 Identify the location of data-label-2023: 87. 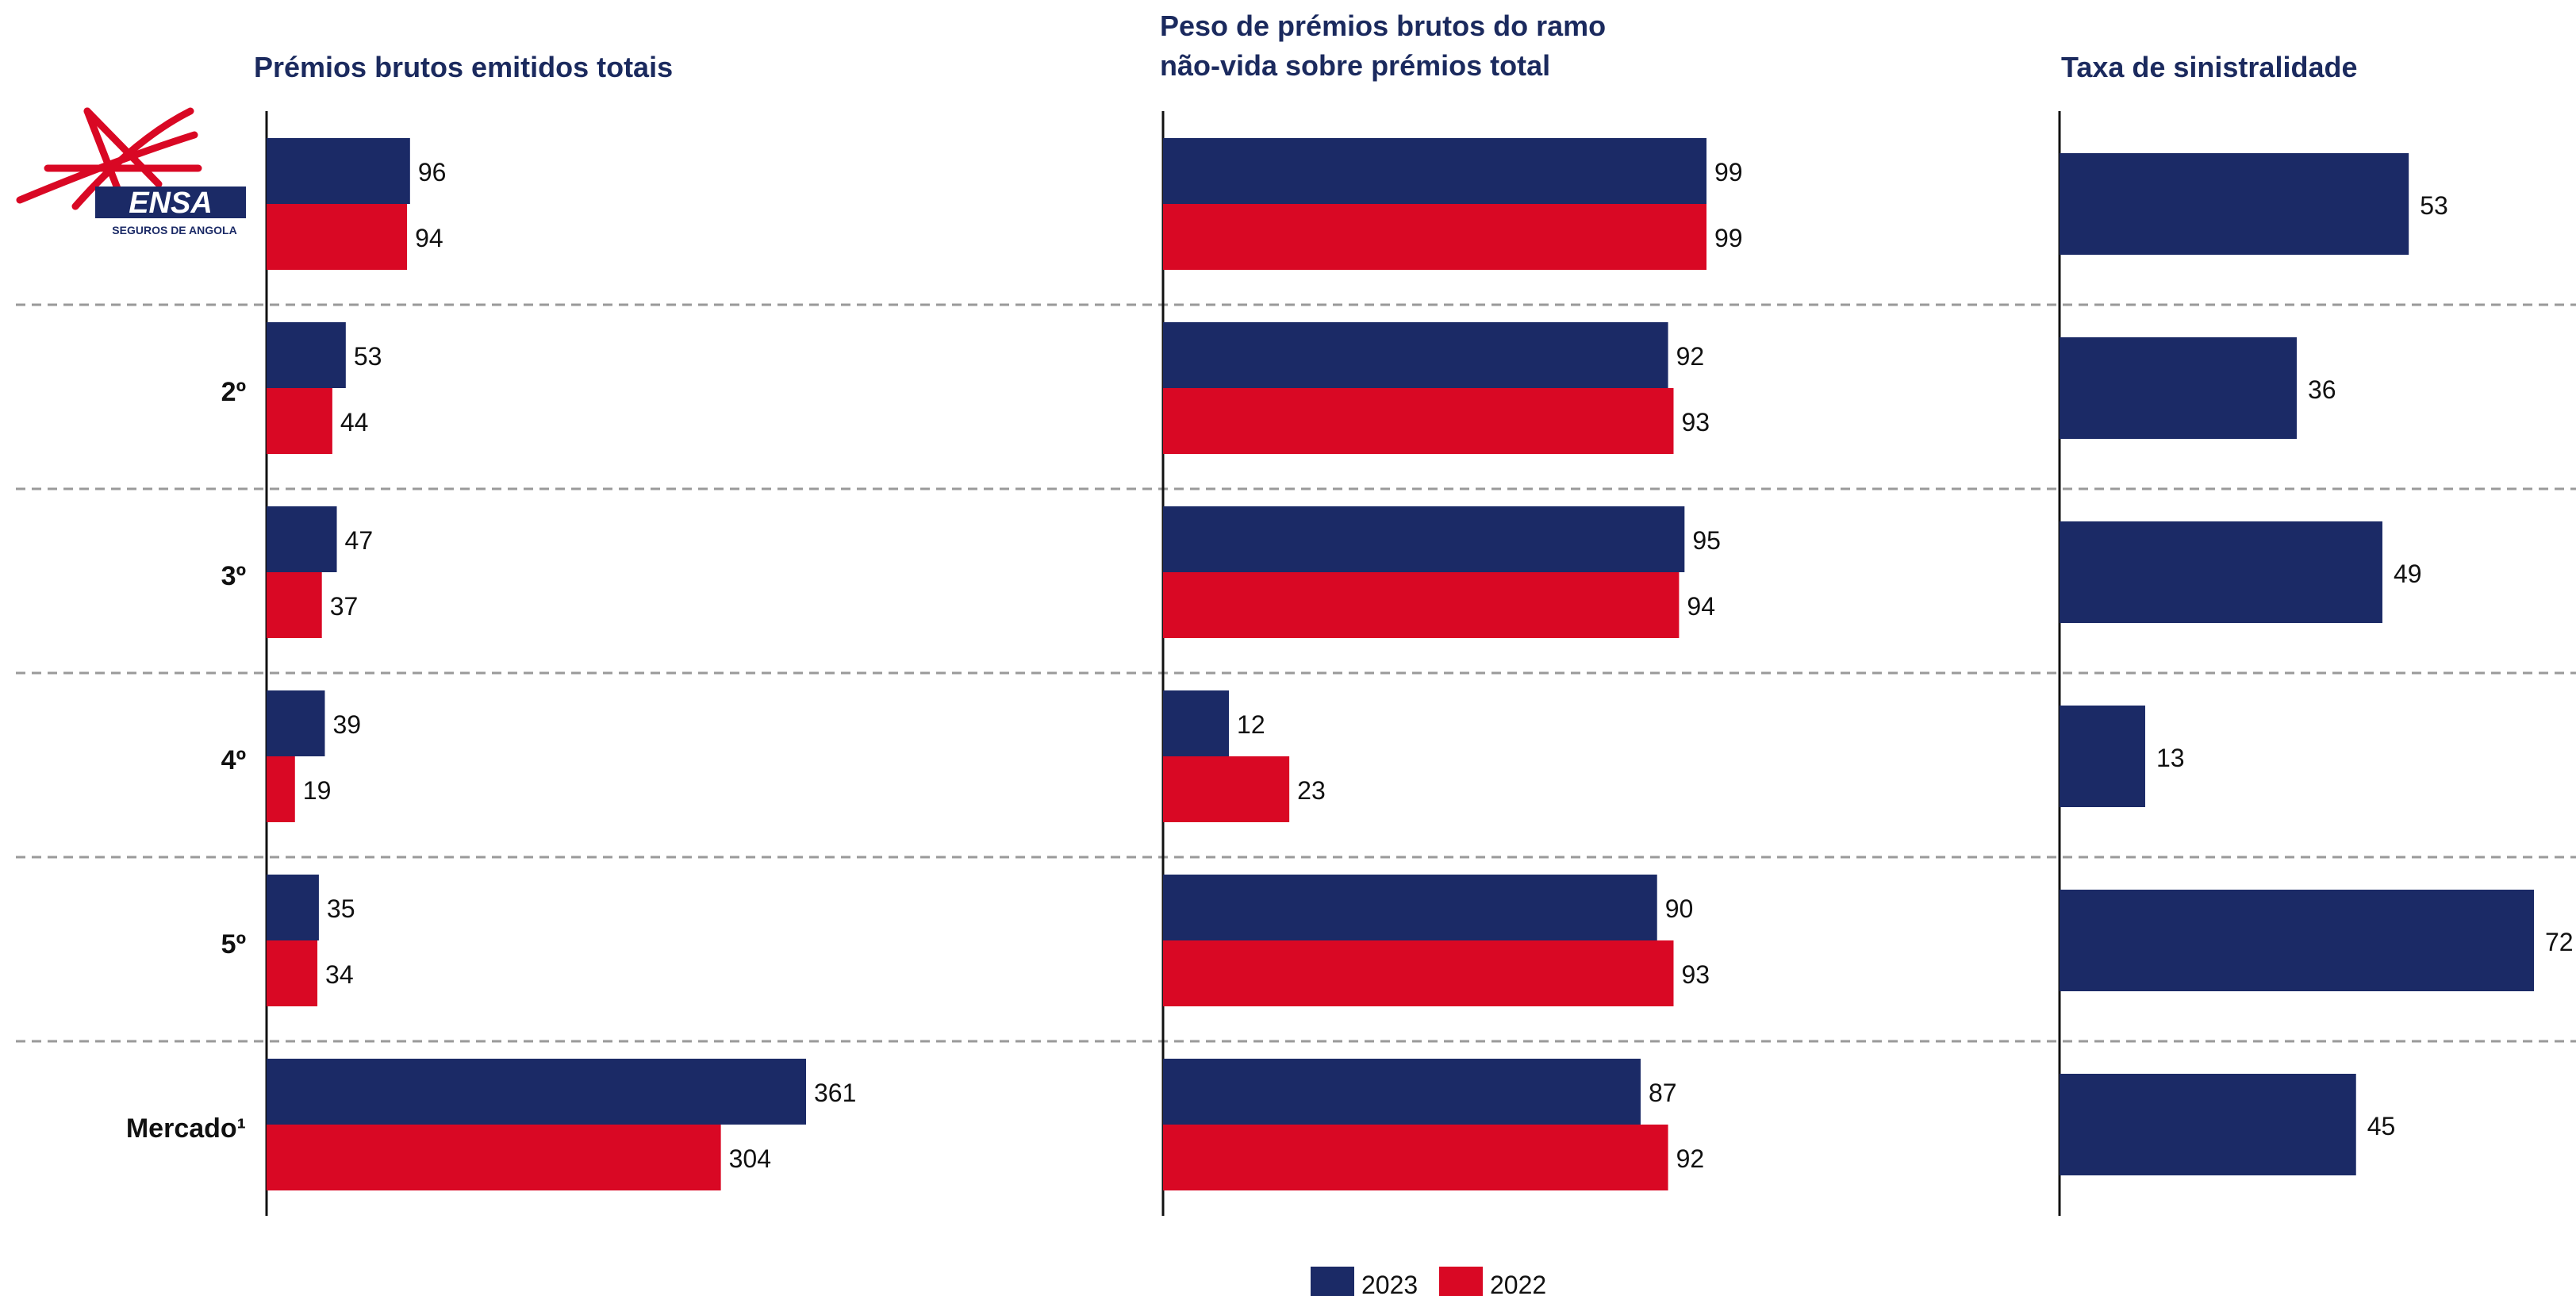
(1663, 1093).